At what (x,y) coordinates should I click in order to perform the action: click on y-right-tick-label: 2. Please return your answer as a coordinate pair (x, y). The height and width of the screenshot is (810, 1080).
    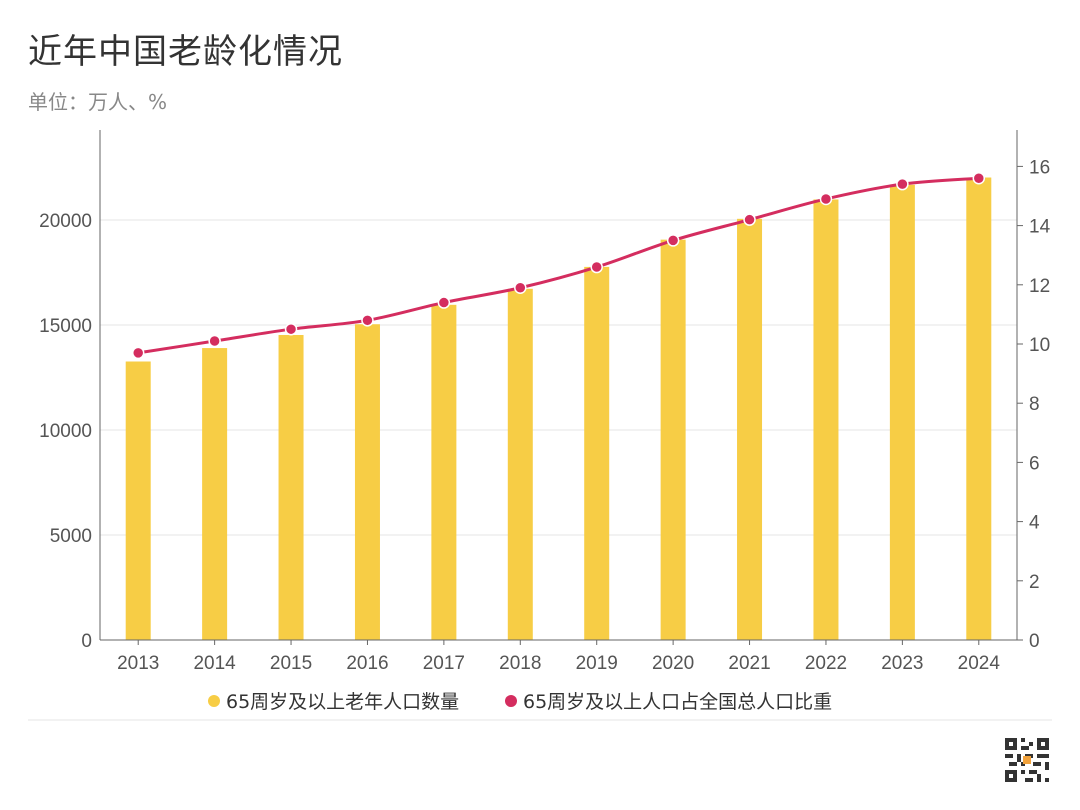
    Looking at the image, I should click on (1034, 582).